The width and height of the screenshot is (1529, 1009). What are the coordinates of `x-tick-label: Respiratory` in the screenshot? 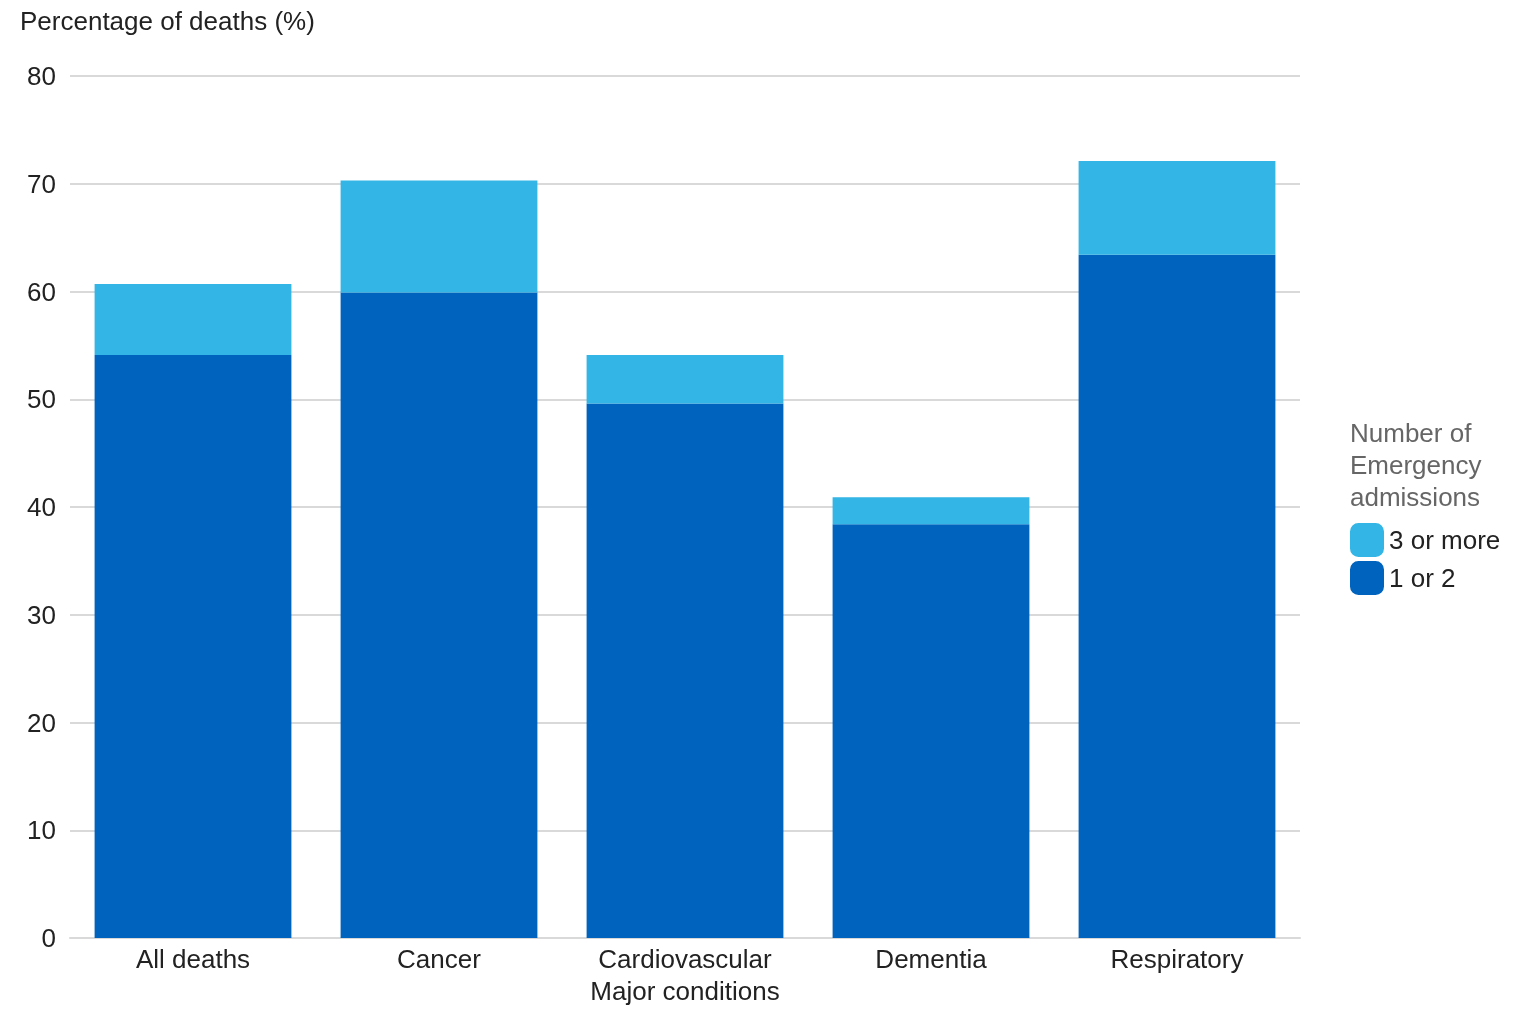 It's located at (1177, 959).